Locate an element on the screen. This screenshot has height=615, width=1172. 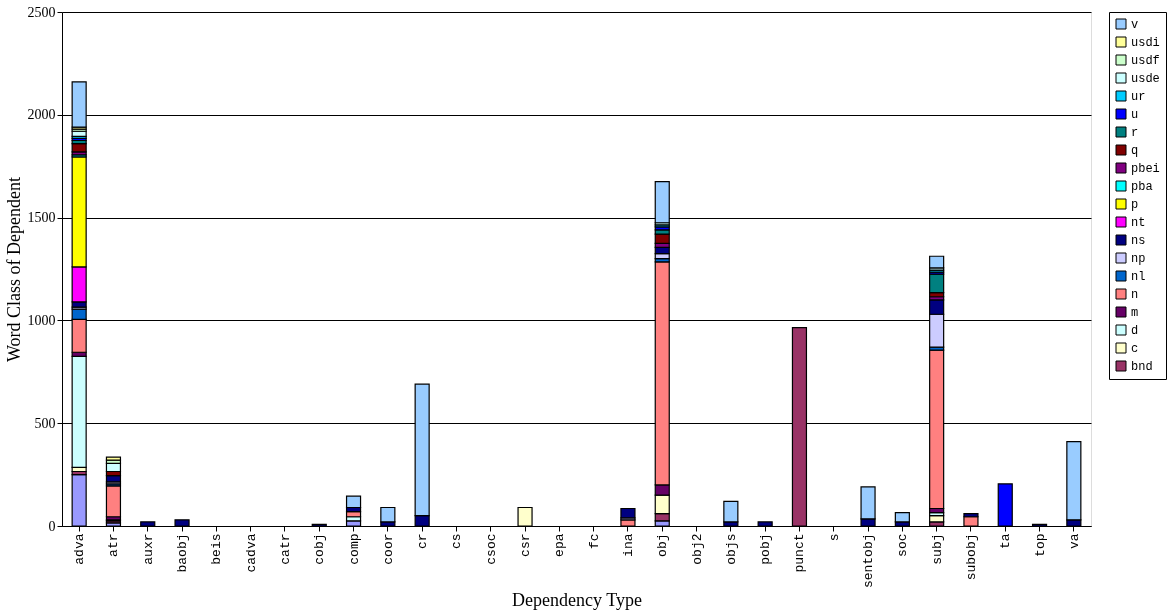
x-tick-label: cs is located at coordinates (457, 541).